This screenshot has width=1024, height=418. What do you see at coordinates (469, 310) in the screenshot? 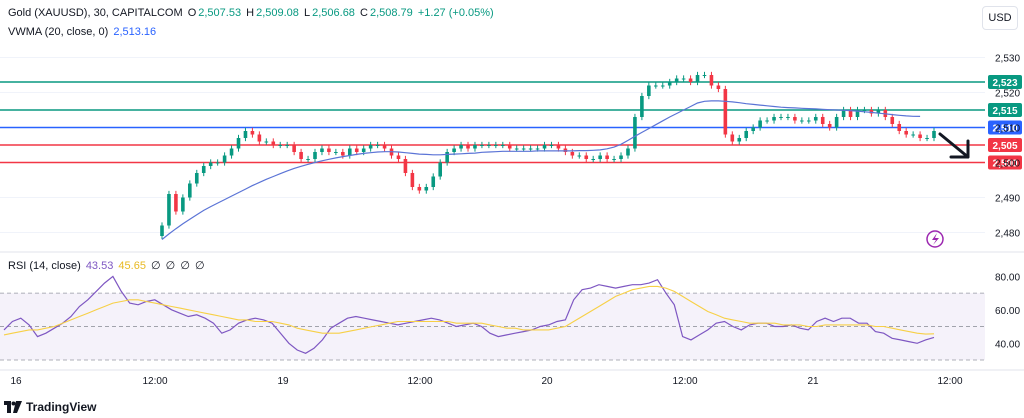
I see `rsi-ma-line` at bounding box center [469, 310].